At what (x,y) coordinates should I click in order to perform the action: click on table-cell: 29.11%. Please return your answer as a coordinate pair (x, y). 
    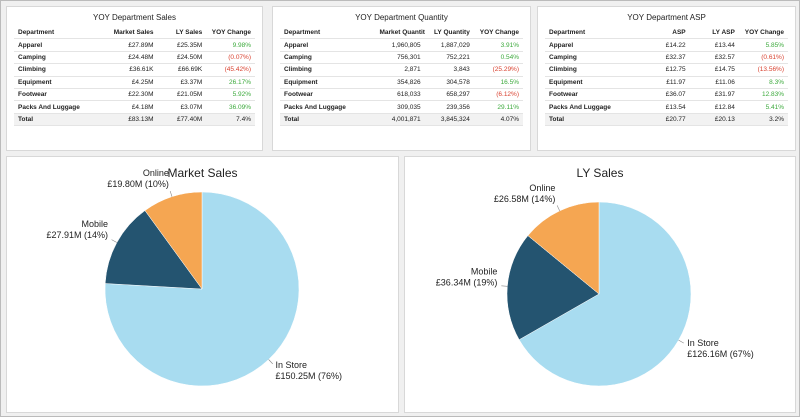
    Looking at the image, I should click on (498, 107).